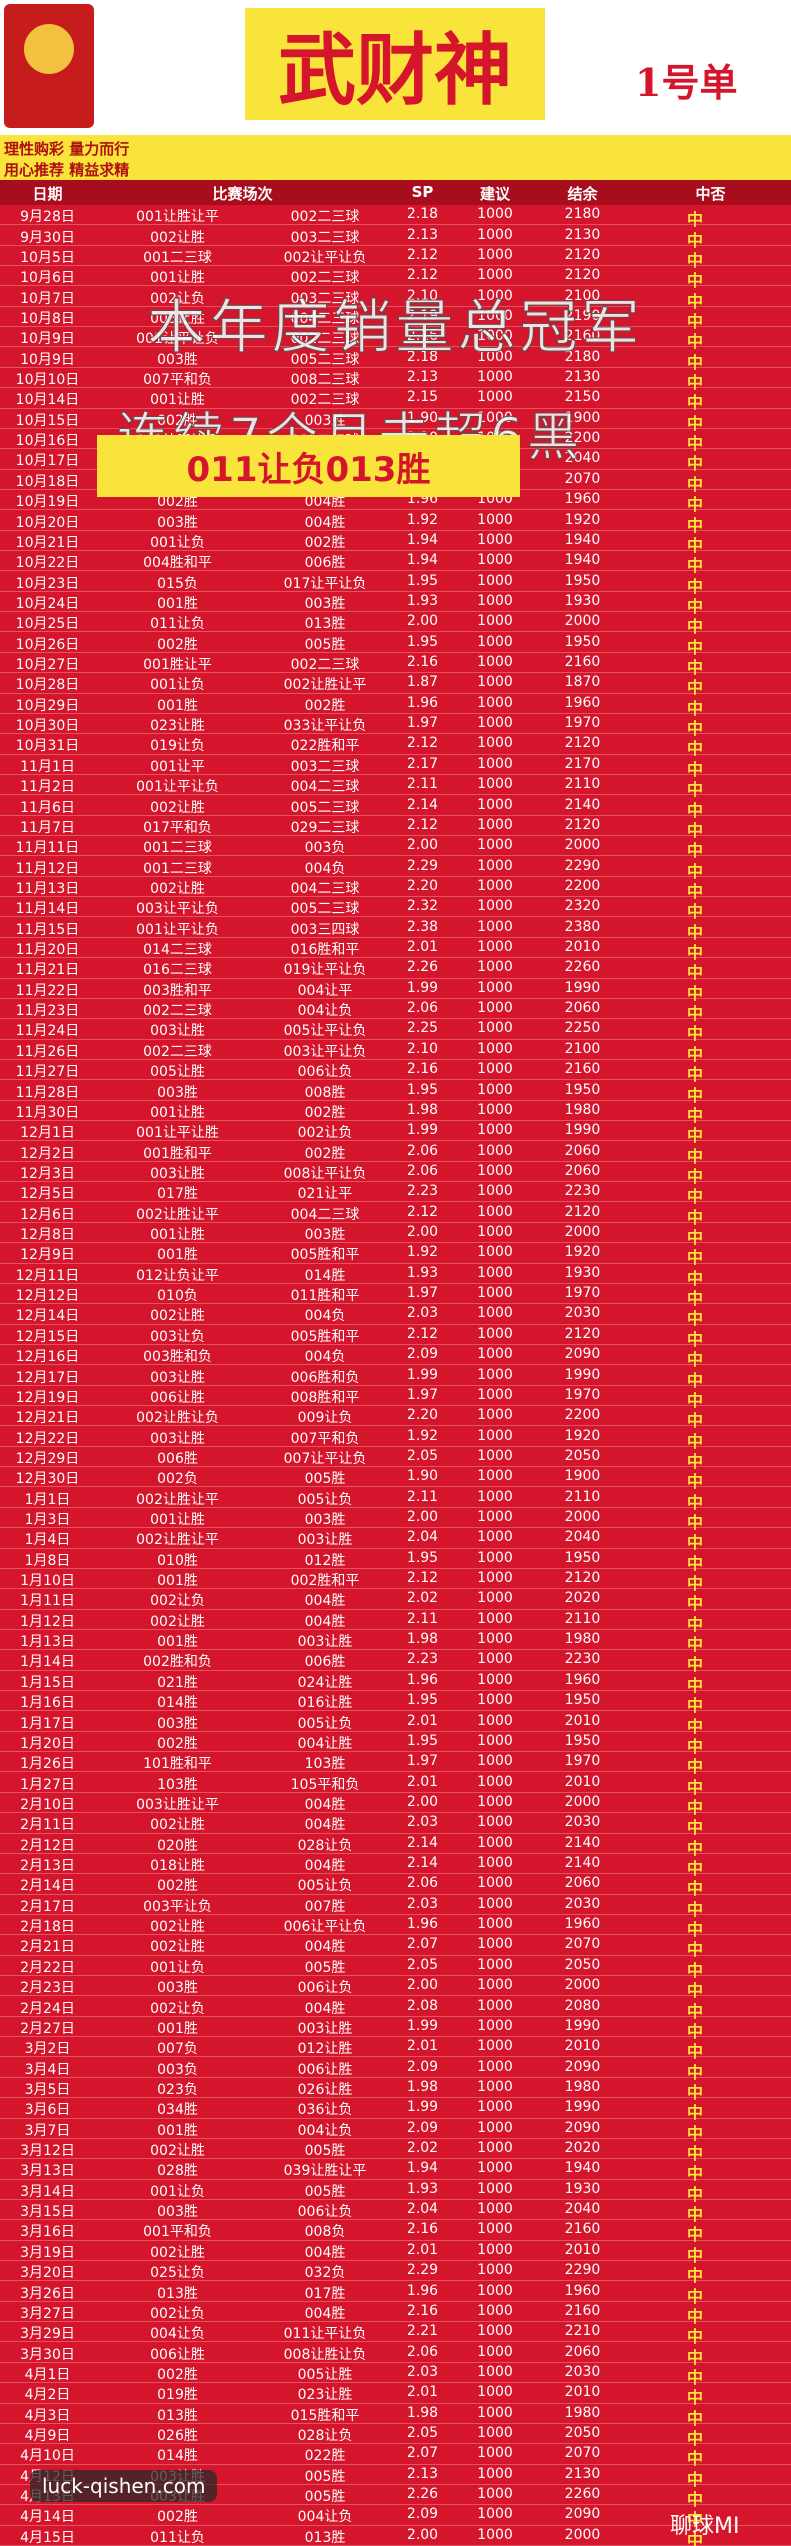  I want to click on cell: 004胜和平, so click(177, 563).